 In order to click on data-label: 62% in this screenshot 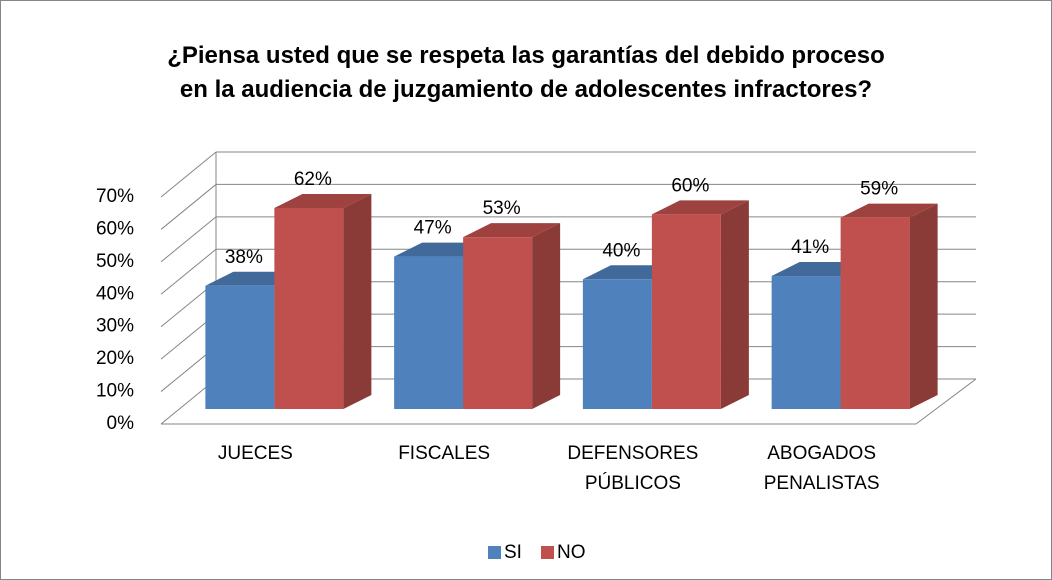, I will do `click(313, 179)`.